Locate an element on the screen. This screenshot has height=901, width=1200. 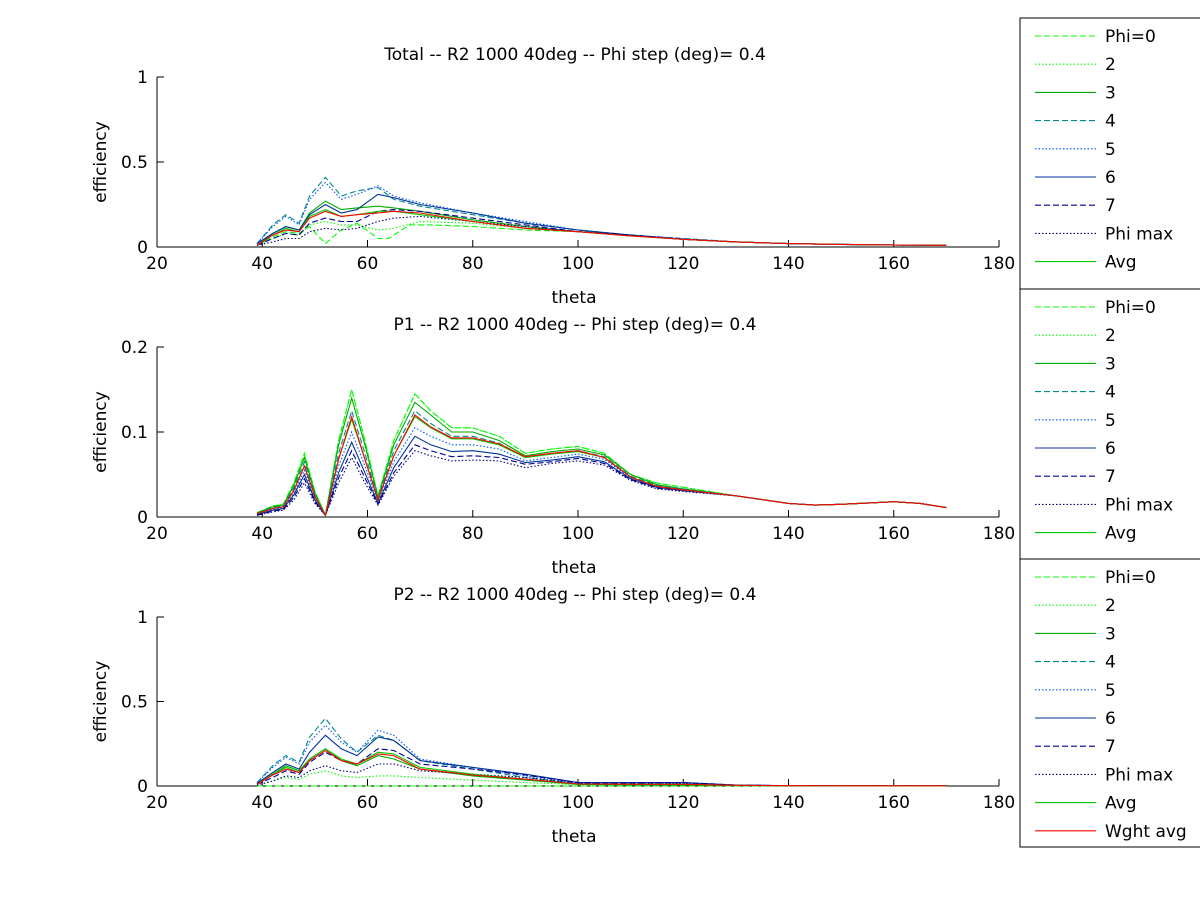
legend-box is located at coordinates (1109, 703).